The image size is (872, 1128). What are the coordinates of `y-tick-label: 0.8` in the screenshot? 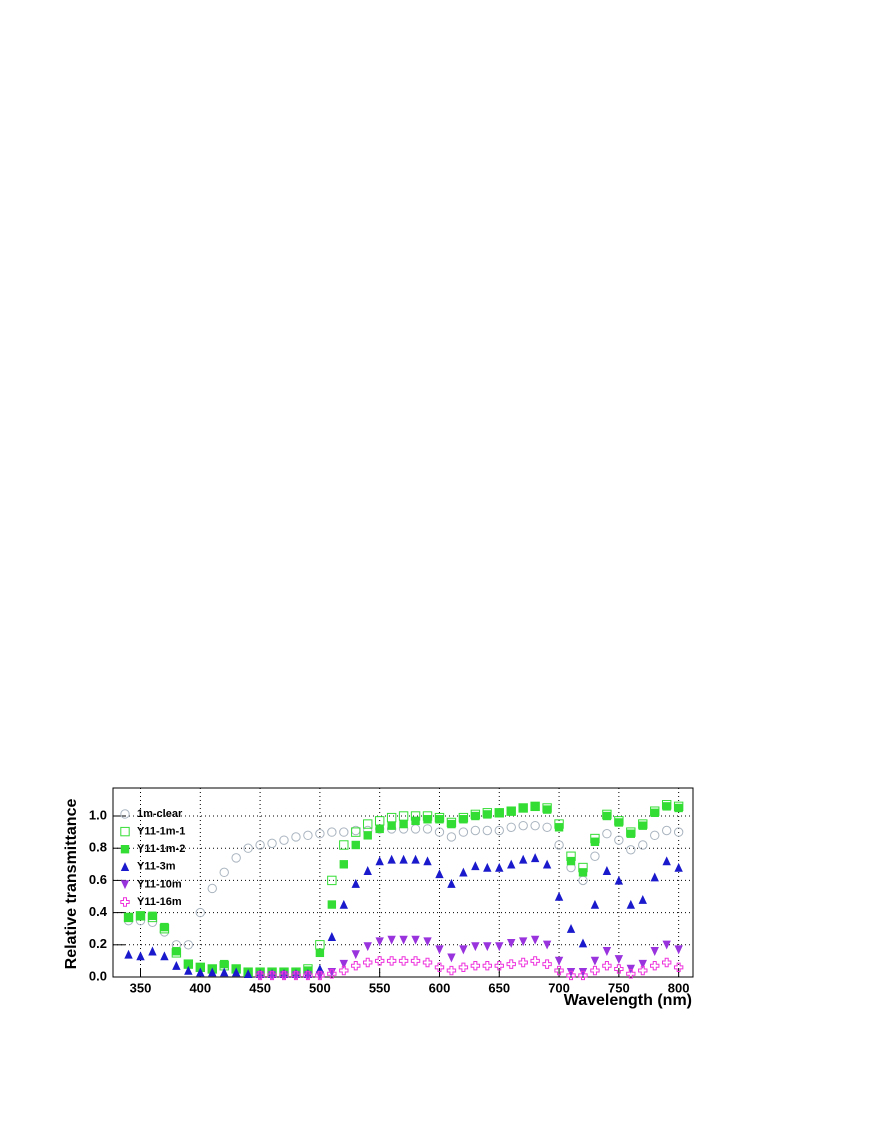 It's located at (98, 847).